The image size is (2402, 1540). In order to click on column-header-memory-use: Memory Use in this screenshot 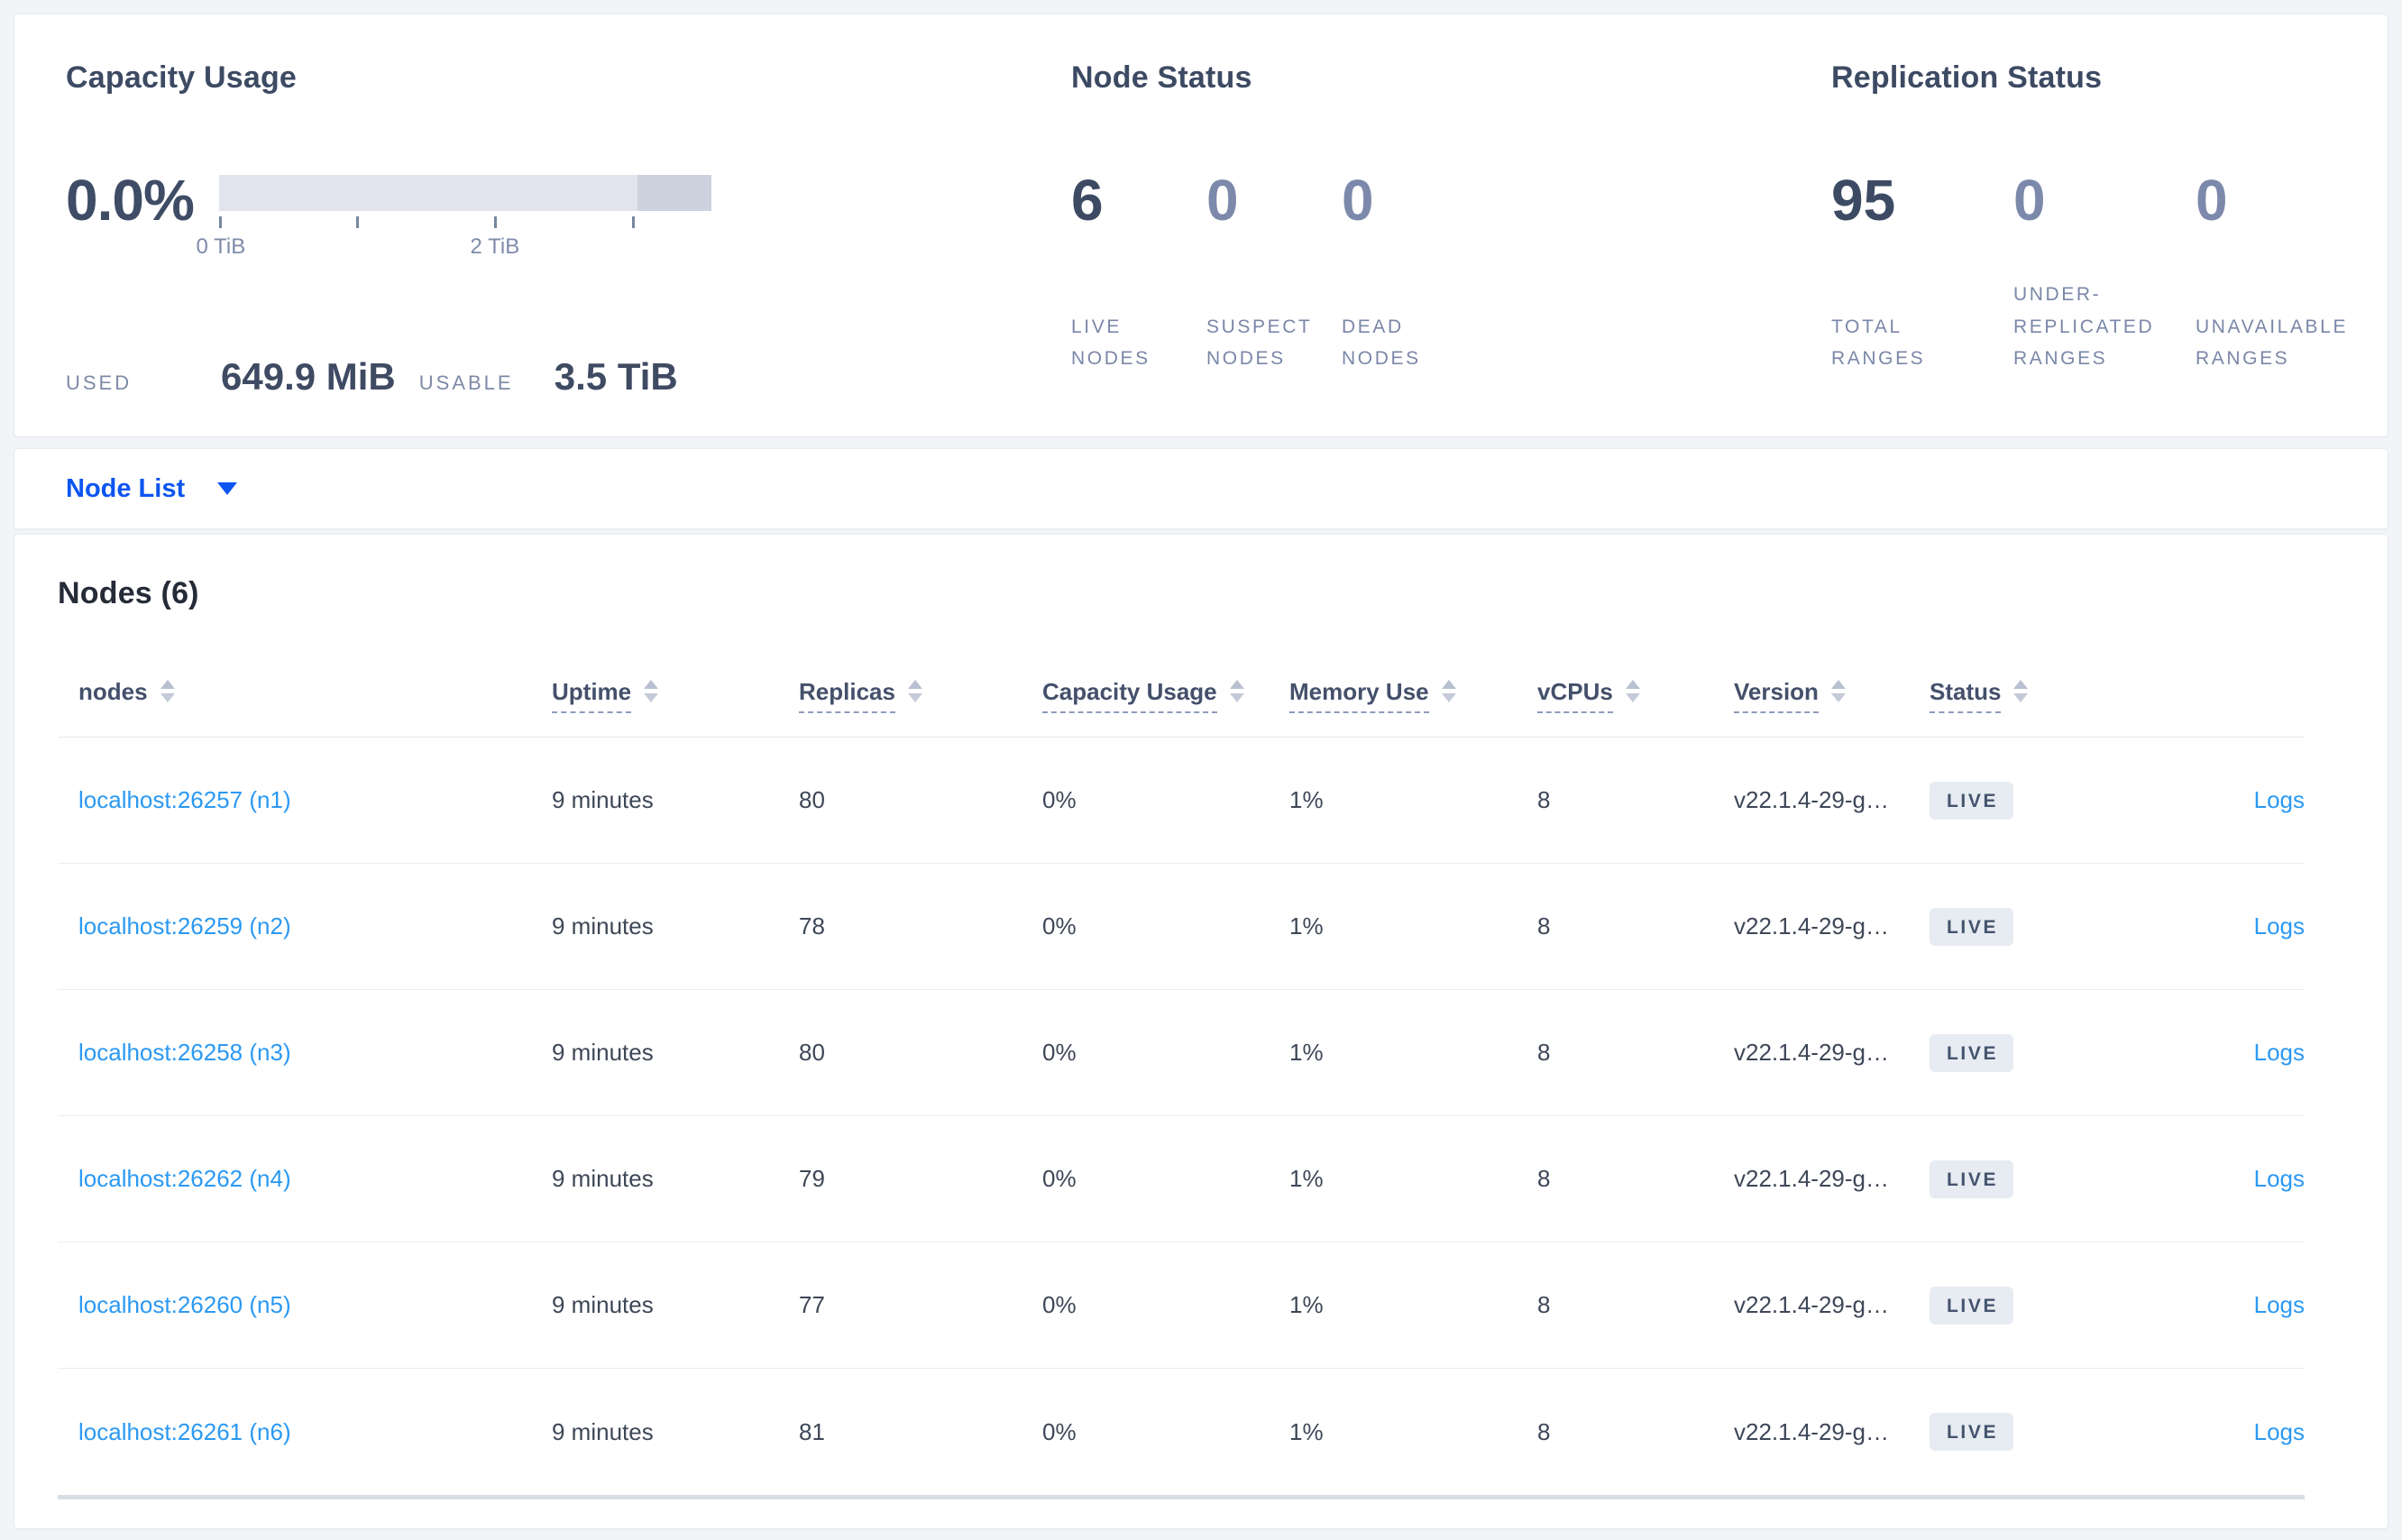, I will do `click(1413, 695)`.